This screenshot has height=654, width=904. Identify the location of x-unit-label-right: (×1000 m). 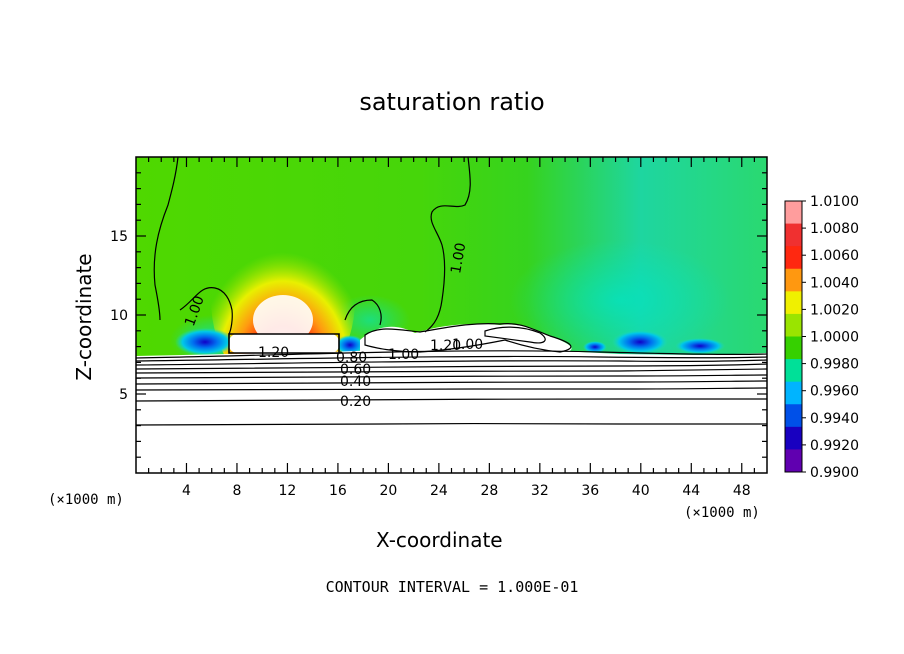
(722, 513).